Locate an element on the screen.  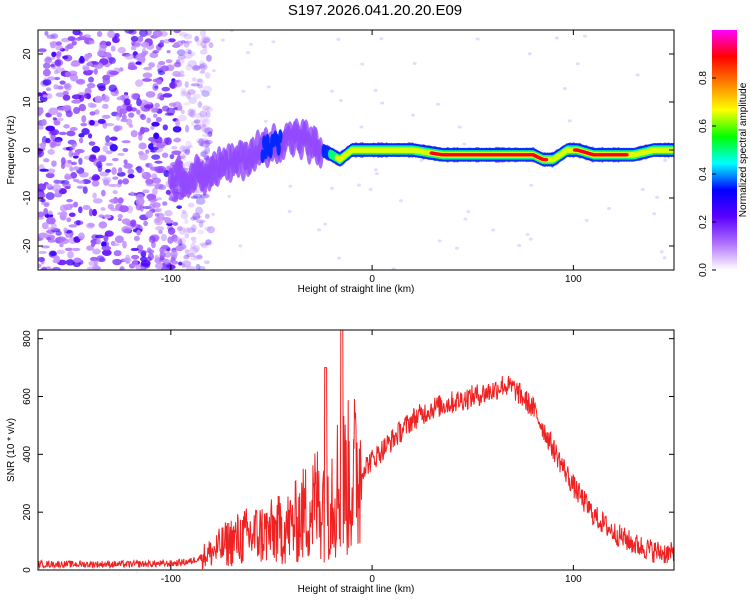
y-tick-label: -20 is located at coordinates (27, 245).